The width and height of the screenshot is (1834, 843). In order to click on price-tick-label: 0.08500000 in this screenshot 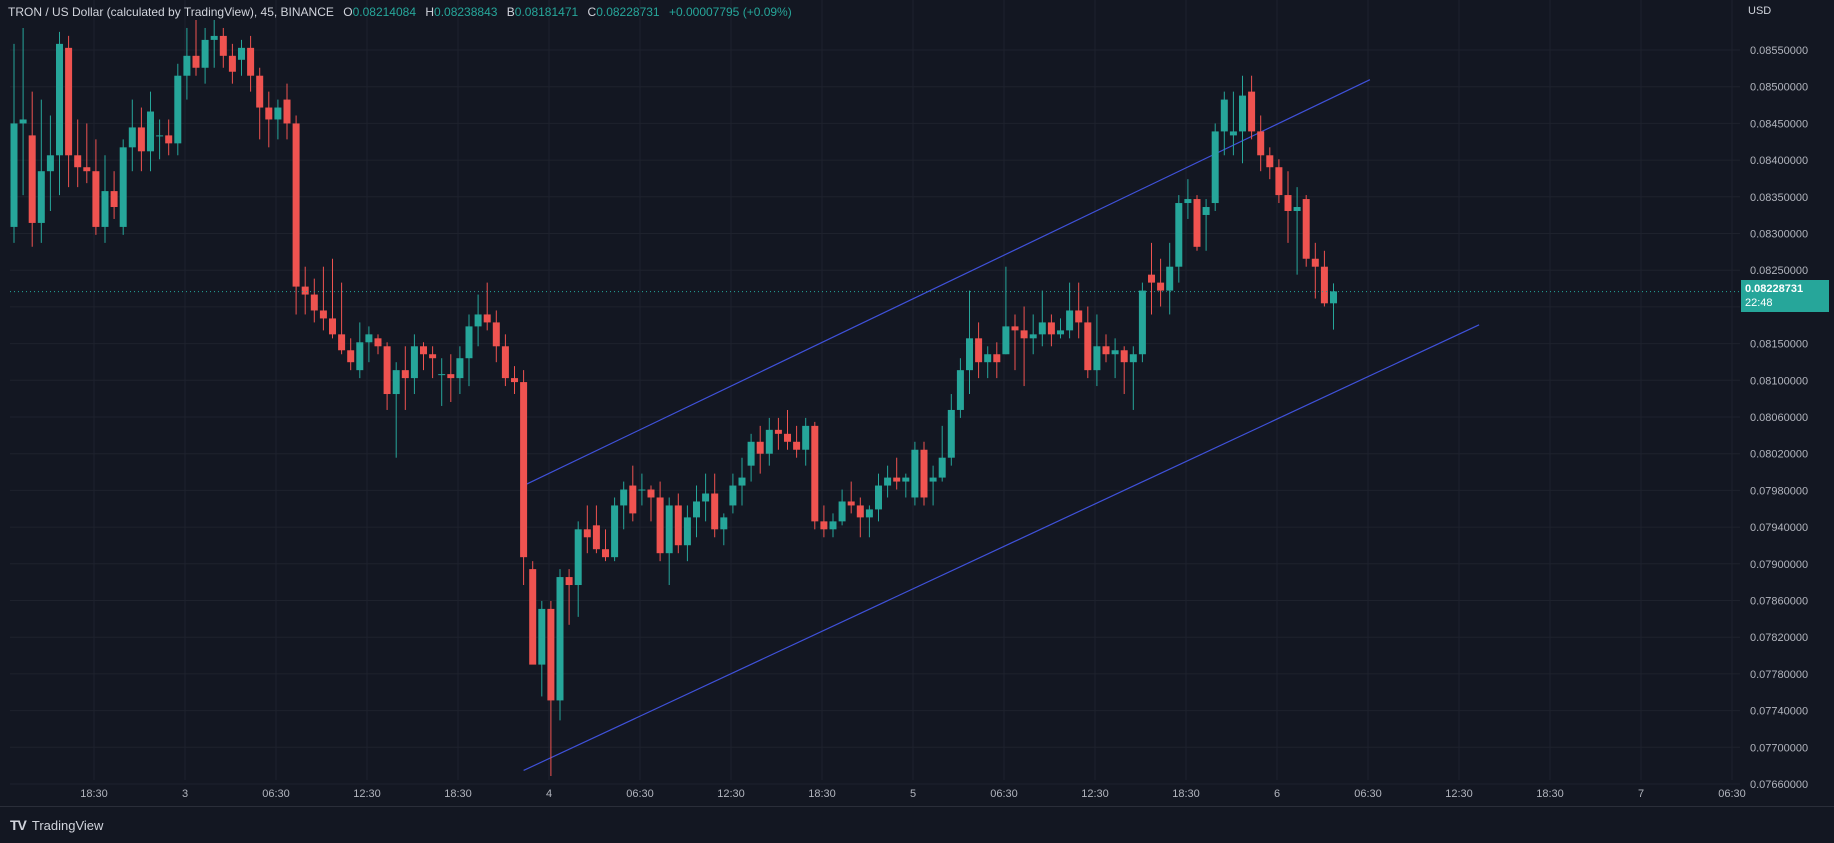, I will do `click(1779, 88)`.